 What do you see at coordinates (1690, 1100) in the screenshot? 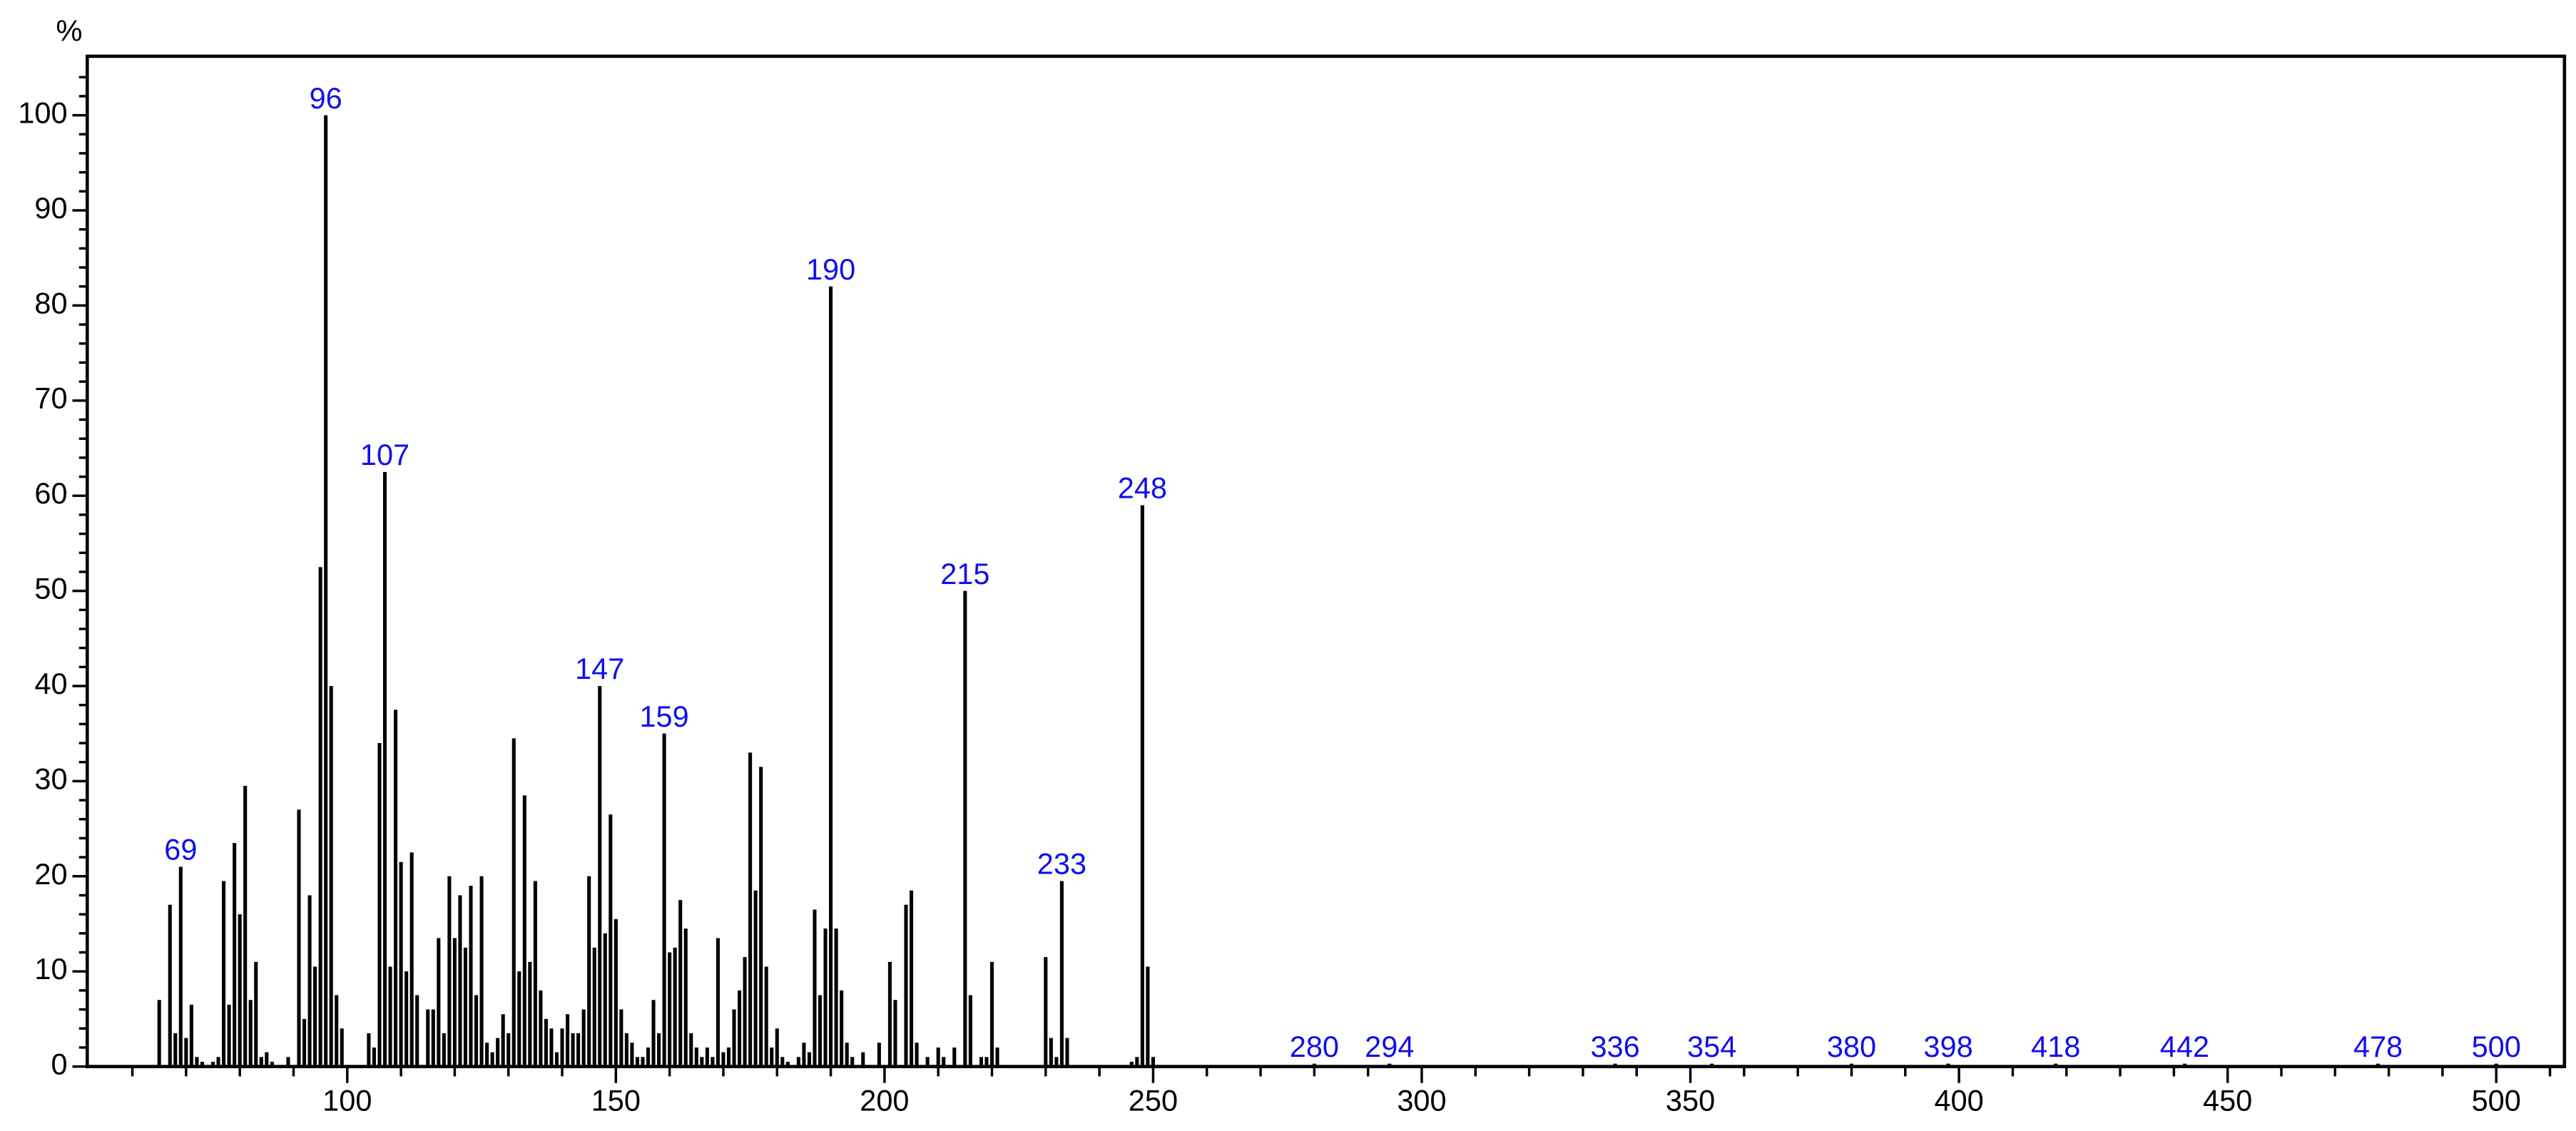
I see `x-tick-label: 350` at bounding box center [1690, 1100].